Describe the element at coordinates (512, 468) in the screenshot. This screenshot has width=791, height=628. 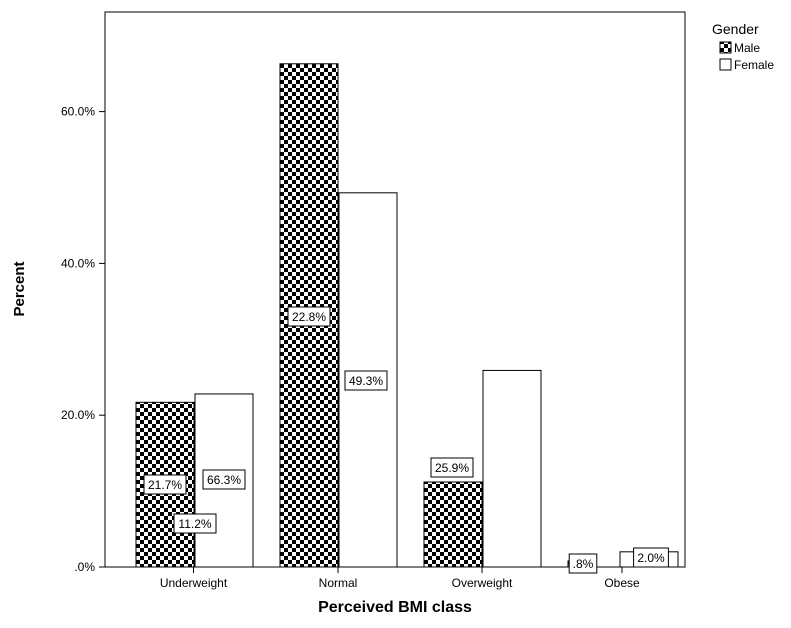
I see `bar-female-overweight` at that location.